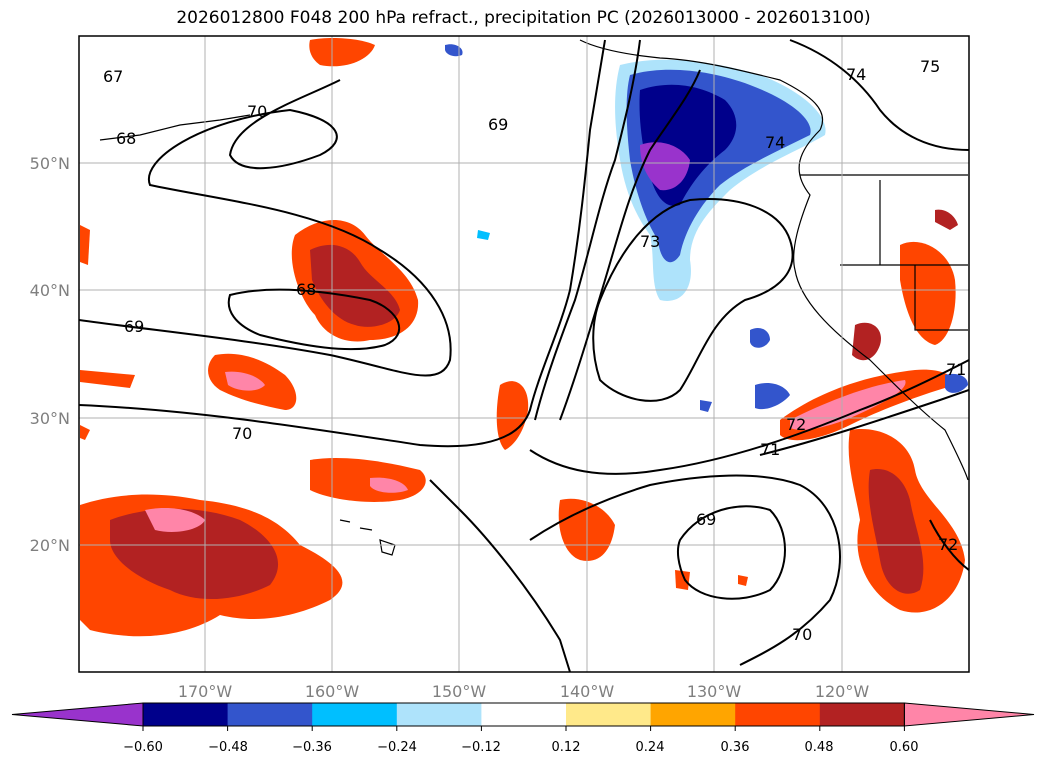  Describe the element at coordinates (50, 290) in the screenshot. I see `lat-label: 40°N` at that location.